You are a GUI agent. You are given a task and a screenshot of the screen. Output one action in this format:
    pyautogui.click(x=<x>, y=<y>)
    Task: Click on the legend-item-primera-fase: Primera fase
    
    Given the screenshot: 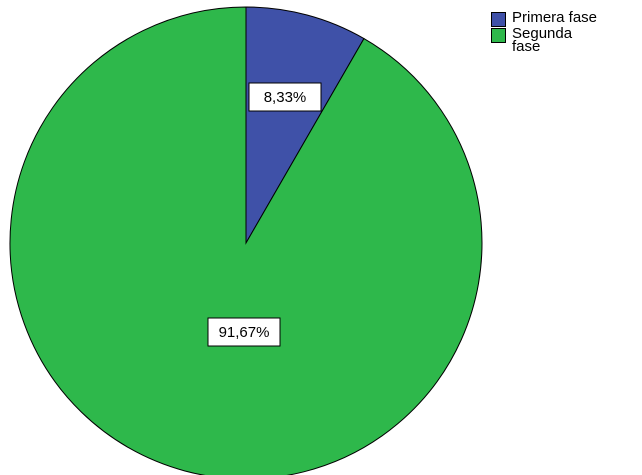 What is the action you would take?
    pyautogui.click(x=566, y=18)
    